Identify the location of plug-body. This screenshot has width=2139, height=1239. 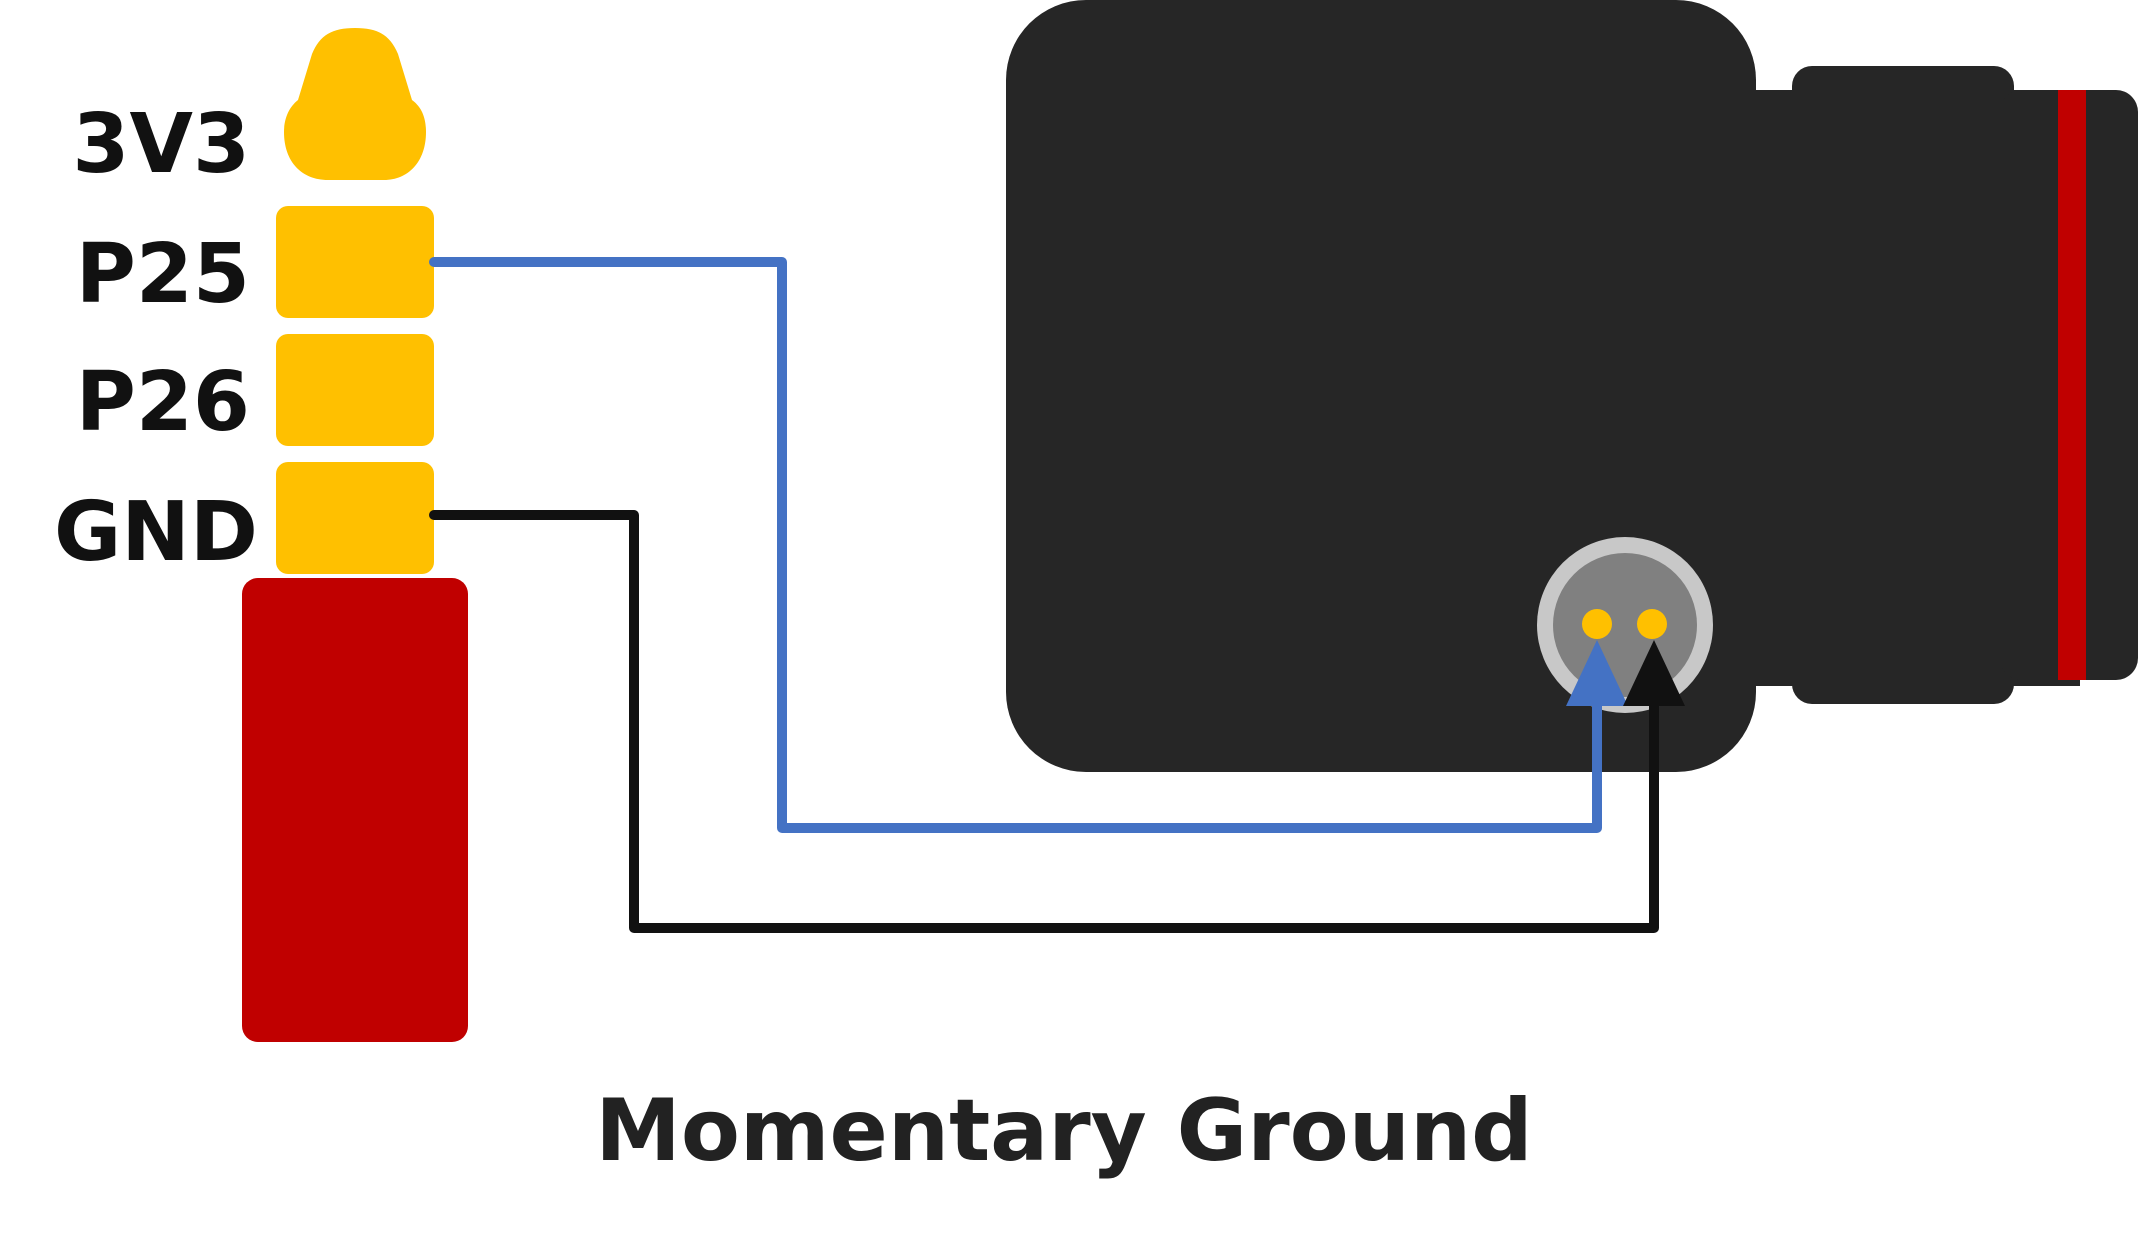
(355, 810).